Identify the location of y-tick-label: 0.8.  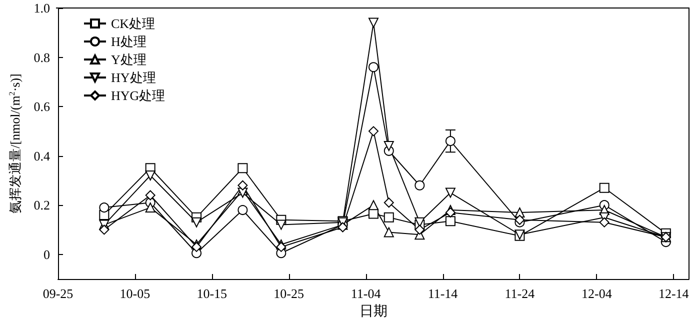
(42, 57).